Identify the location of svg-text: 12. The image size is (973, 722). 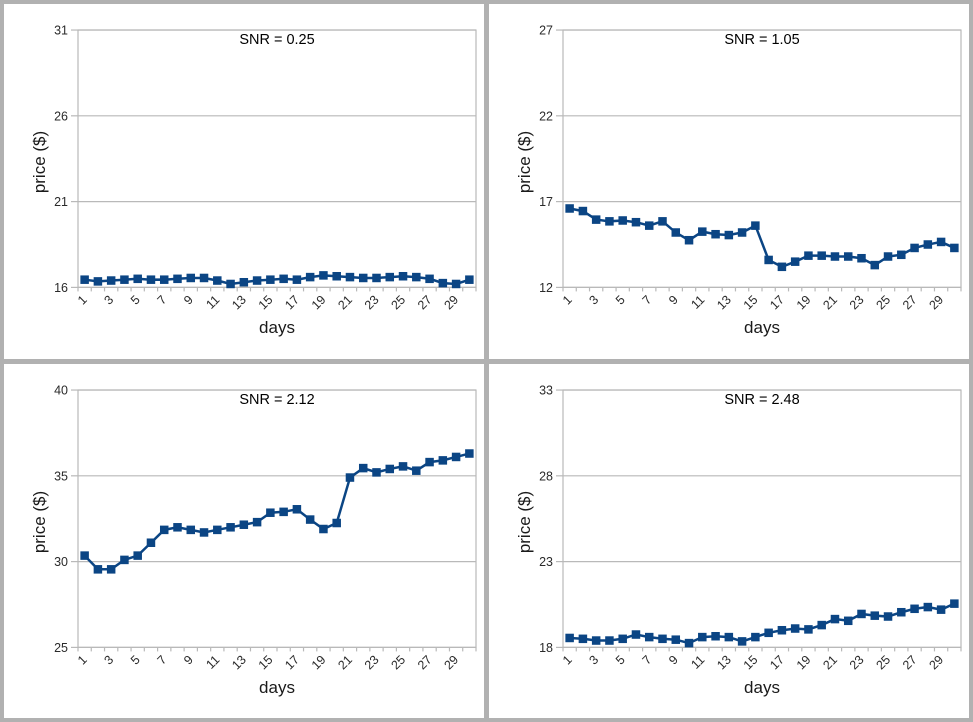
(546, 288).